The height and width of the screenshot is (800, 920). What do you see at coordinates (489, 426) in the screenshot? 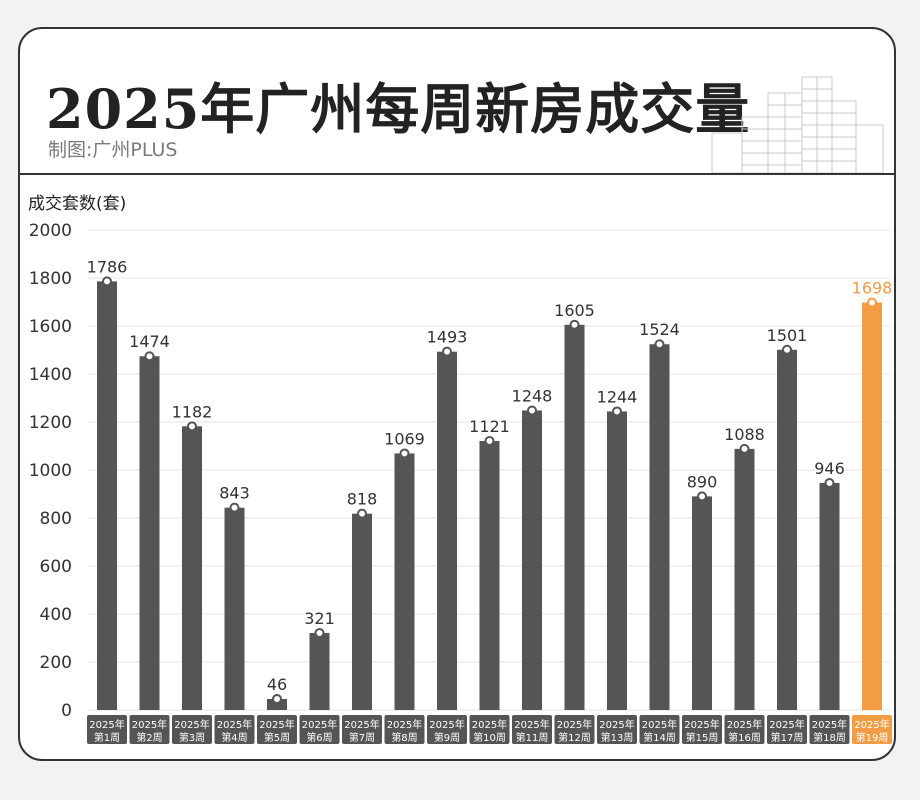
I see `data-label: 1121` at bounding box center [489, 426].